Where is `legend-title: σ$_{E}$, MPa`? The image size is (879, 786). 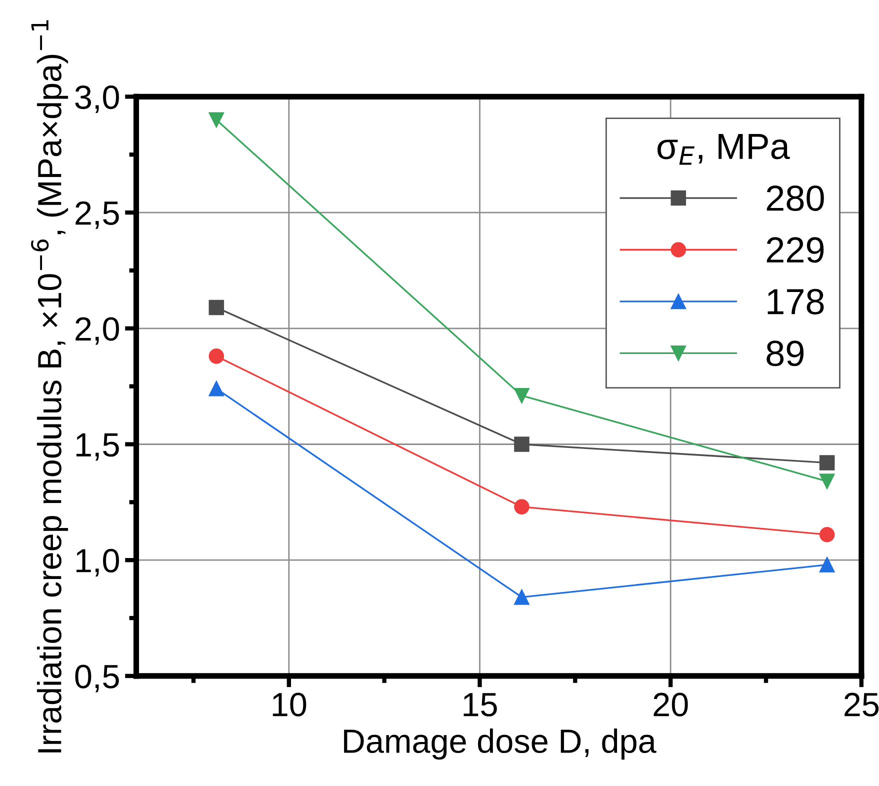 legend-title: σ$_{E}$, MPa is located at coordinates (723, 149).